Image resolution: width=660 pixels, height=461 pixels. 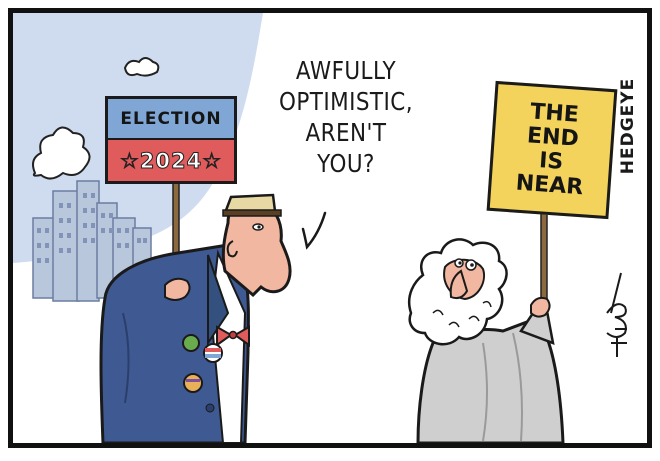 I want to click on beard-strands, so click(x=462, y=314).